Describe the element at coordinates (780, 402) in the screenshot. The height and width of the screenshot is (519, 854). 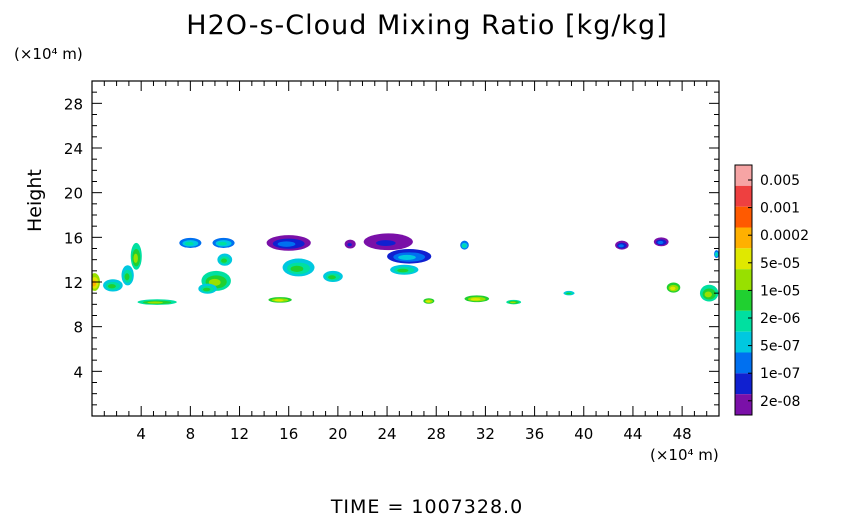
I see `colorbar-label: 2e-08` at that location.